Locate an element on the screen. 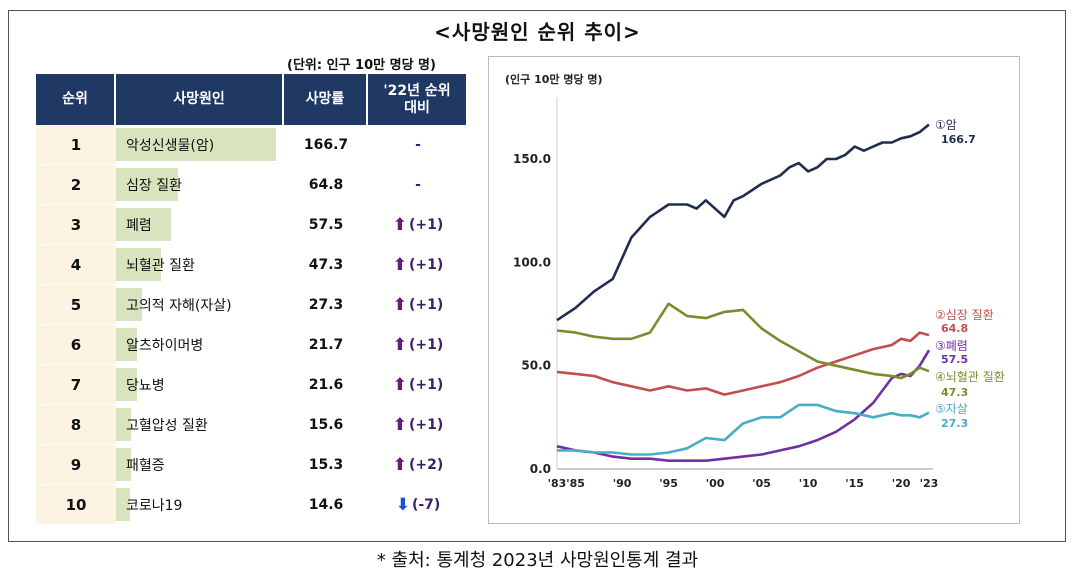 The height and width of the screenshot is (578, 1075). series-end-value: 47.3 is located at coordinates (954, 392).